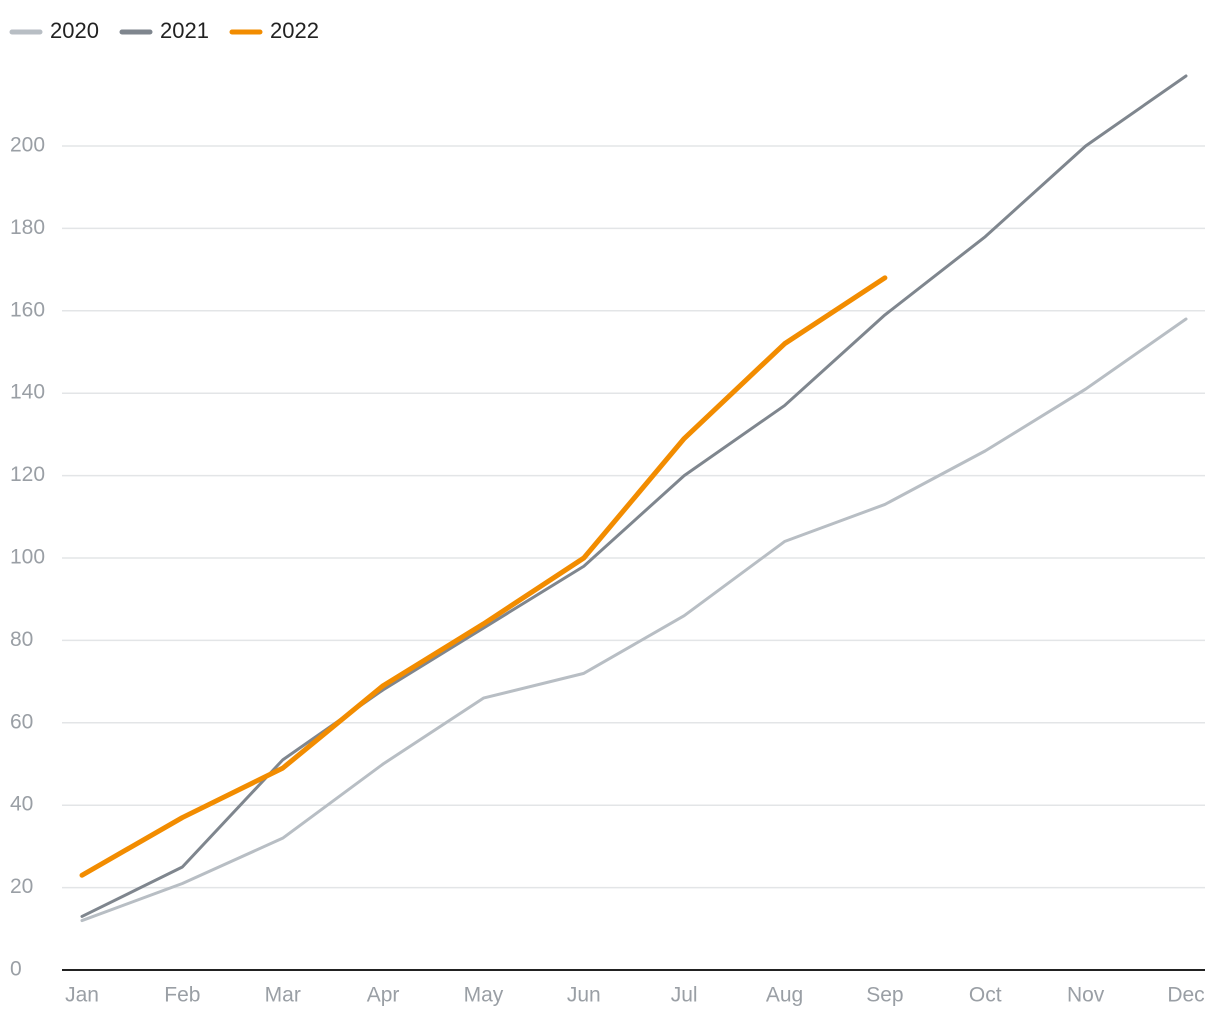 Image resolution: width=1220 pixels, height=1020 pixels. I want to click on x-tick-label: May, so click(484, 995).